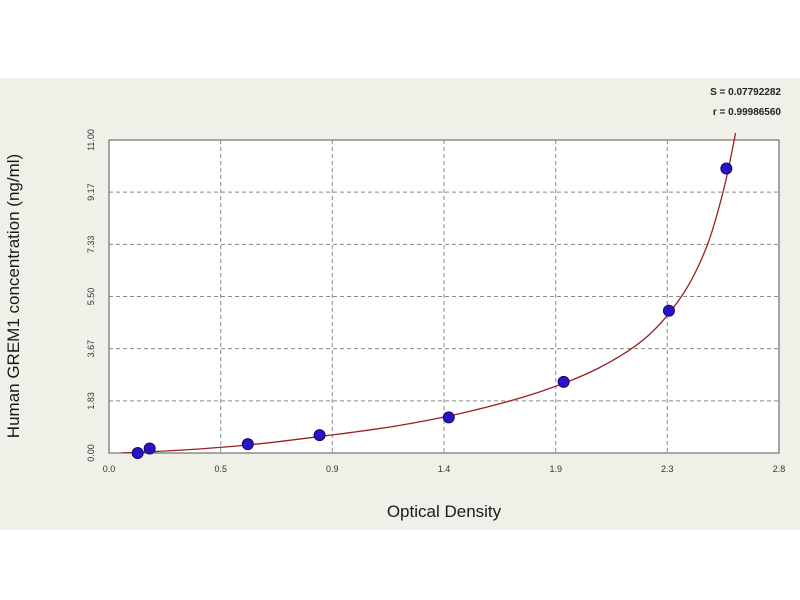  What do you see at coordinates (91, 453) in the screenshot?
I see `y-tick-label: 0.00` at bounding box center [91, 453].